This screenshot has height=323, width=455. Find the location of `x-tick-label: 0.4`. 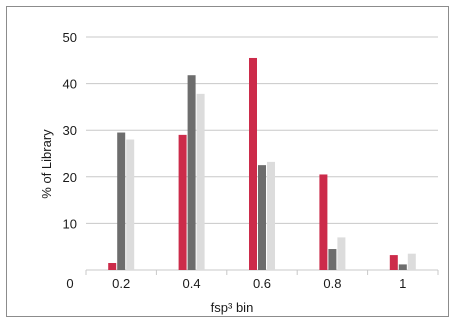

x-tick-label: 0.4 is located at coordinates (192, 283).